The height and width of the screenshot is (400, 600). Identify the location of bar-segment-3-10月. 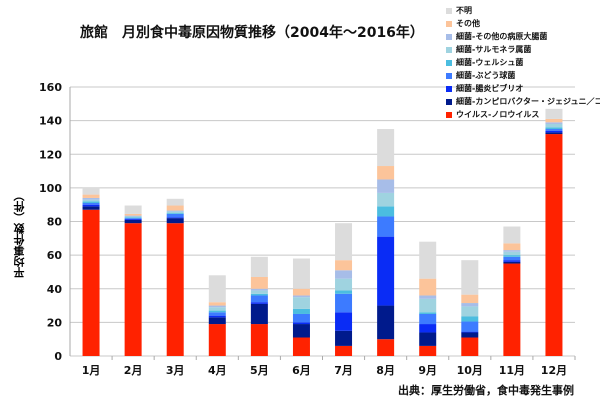
(470, 332).